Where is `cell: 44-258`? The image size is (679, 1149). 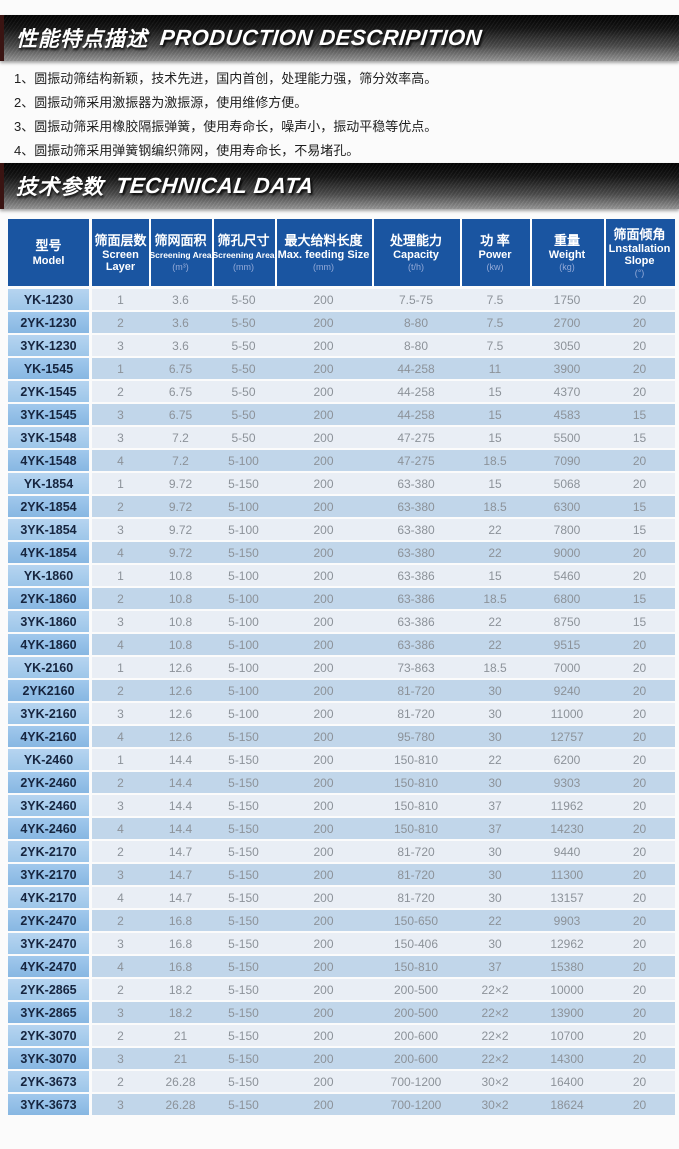
cell: 44-258 is located at coordinates (416, 414).